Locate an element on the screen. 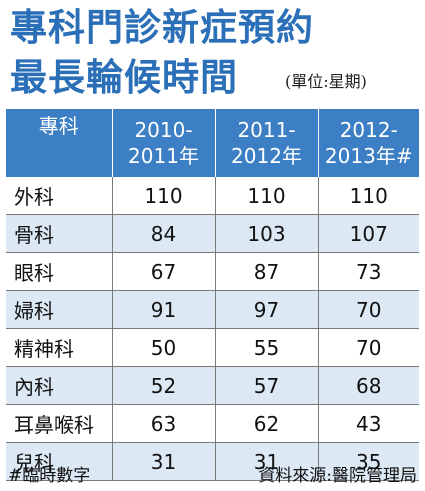  table-row: 兒科 31 31 35 is located at coordinates (212, 461).